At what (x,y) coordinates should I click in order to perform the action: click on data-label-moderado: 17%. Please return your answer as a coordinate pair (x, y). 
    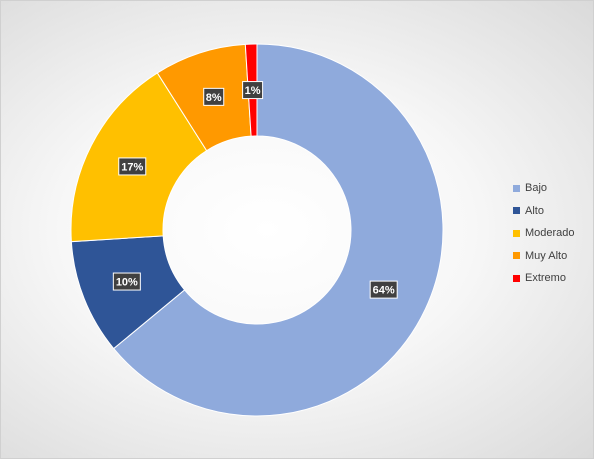
    Looking at the image, I should click on (132, 167).